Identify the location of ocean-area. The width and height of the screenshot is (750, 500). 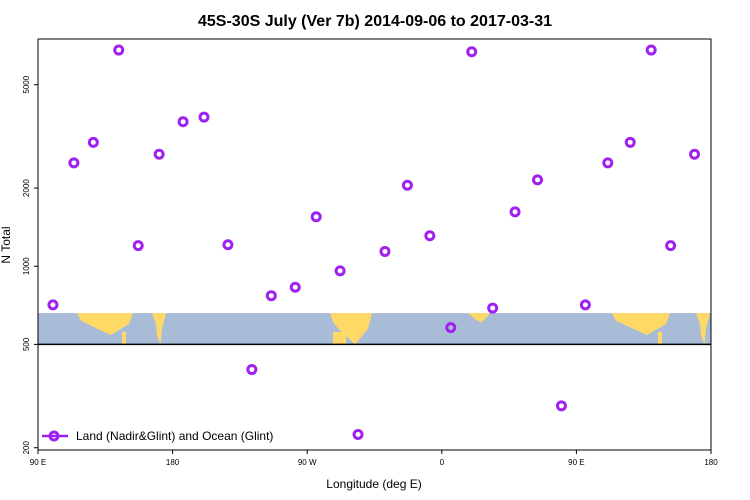
(374, 329).